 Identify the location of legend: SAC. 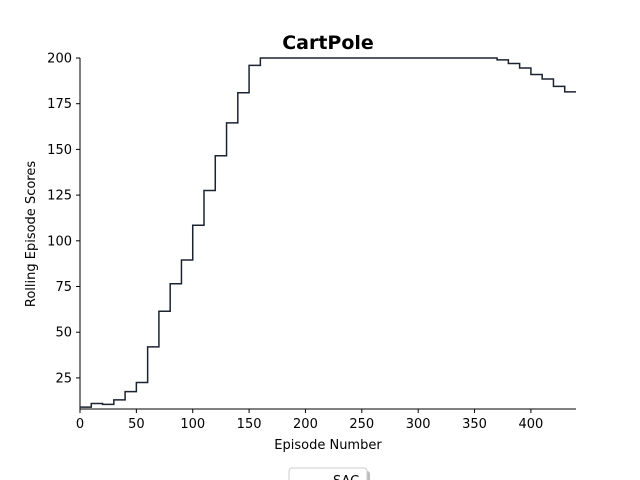
(329, 473).